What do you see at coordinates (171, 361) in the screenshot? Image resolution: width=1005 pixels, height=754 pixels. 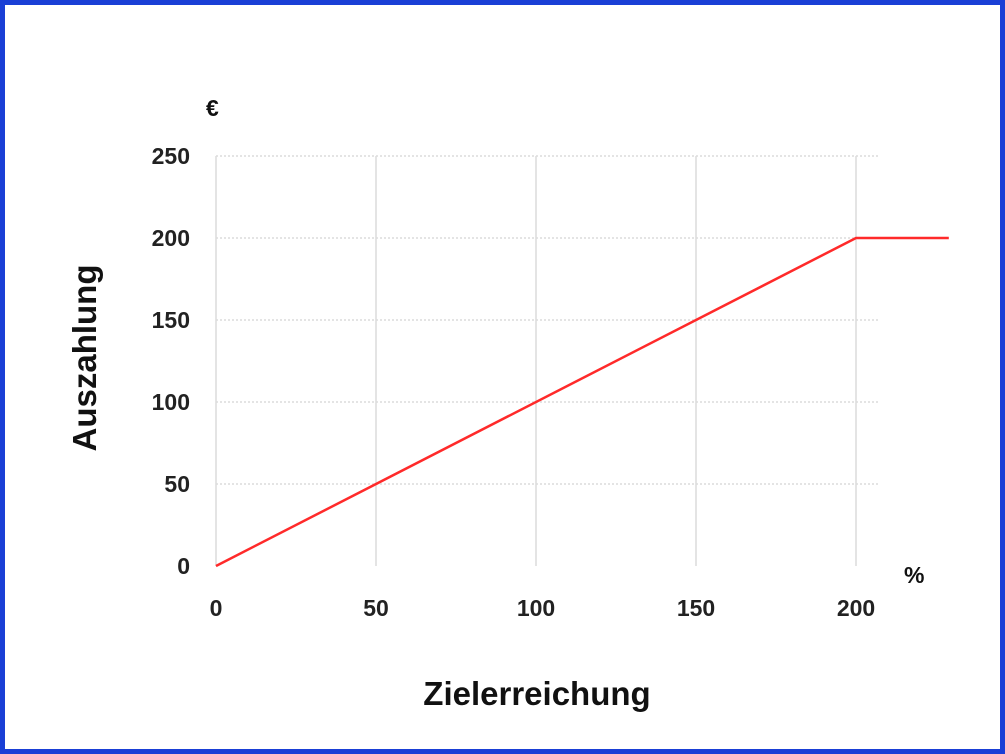 I see `y-tick-labels: 0 50 100 150 200 250` at bounding box center [171, 361].